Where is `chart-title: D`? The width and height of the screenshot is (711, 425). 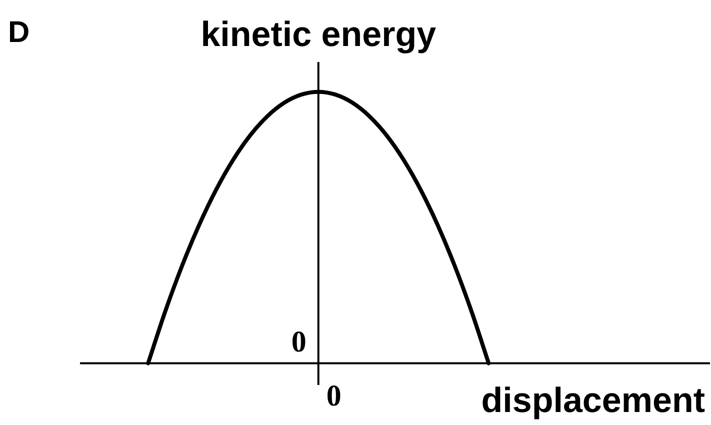 chart-title: D is located at coordinates (19, 32).